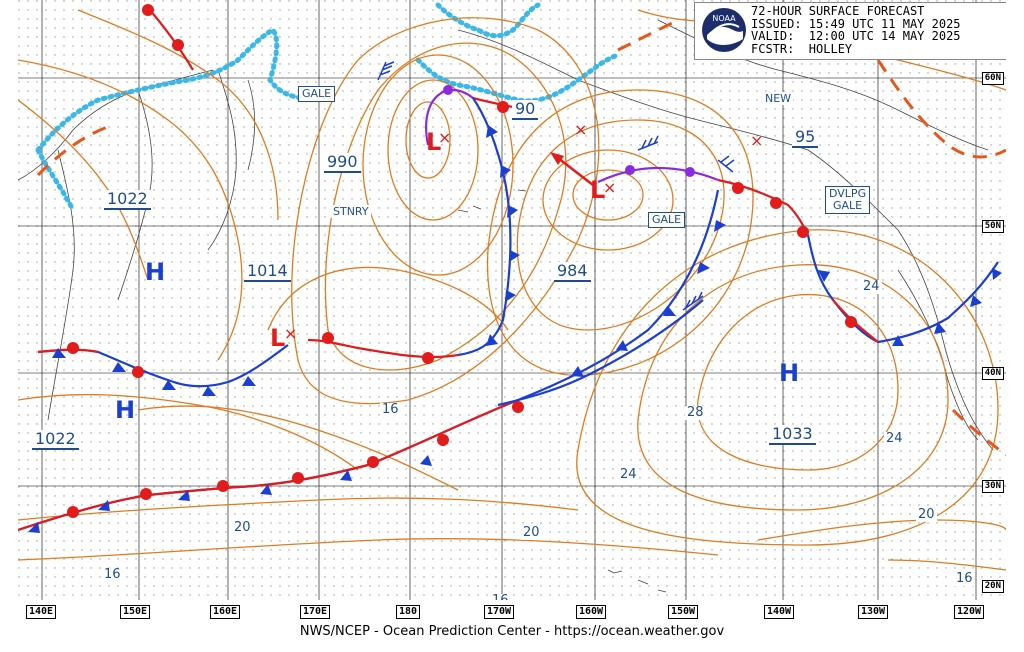 Image resolution: width=1024 pixels, height=652 pixels. I want to click on developing-gale-label: DVLPG GALE, so click(848, 200).